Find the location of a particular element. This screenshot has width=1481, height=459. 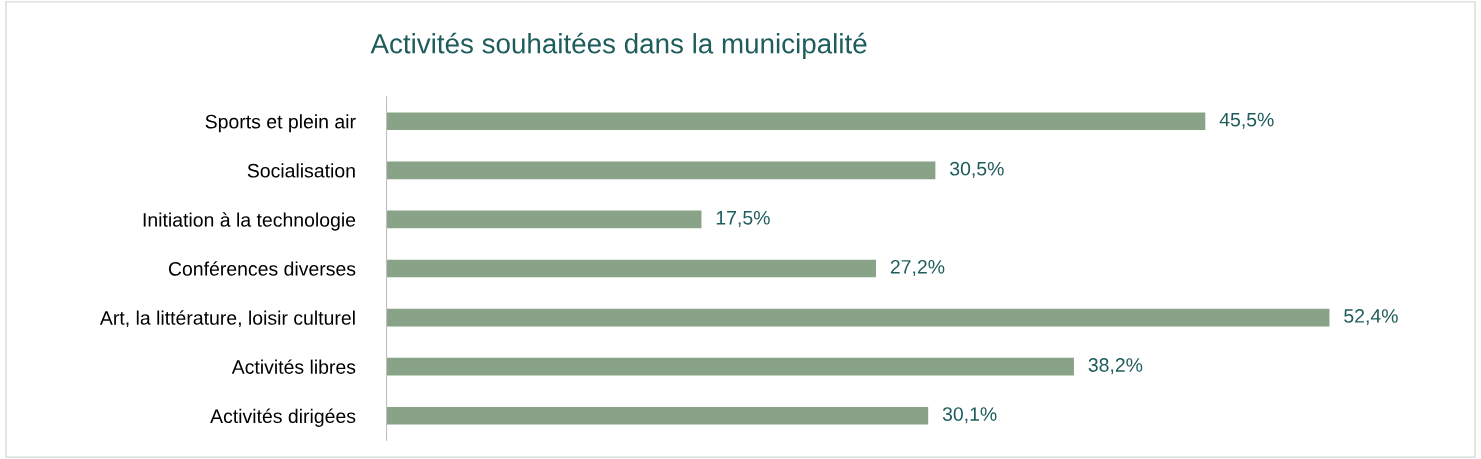

data-label: 52,4% is located at coordinates (1371, 317).